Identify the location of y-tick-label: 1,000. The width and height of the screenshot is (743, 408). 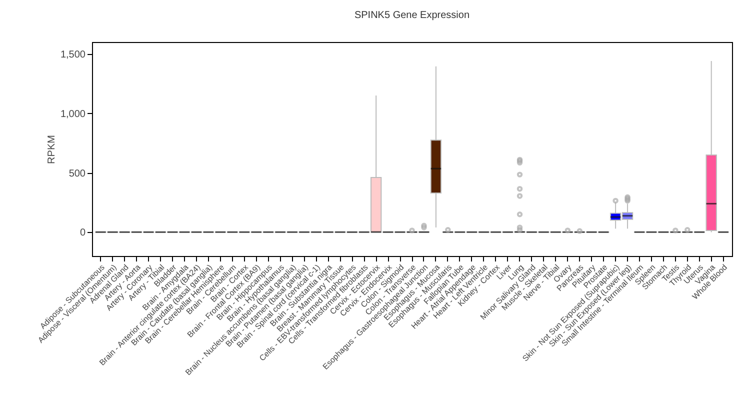
(73, 114).